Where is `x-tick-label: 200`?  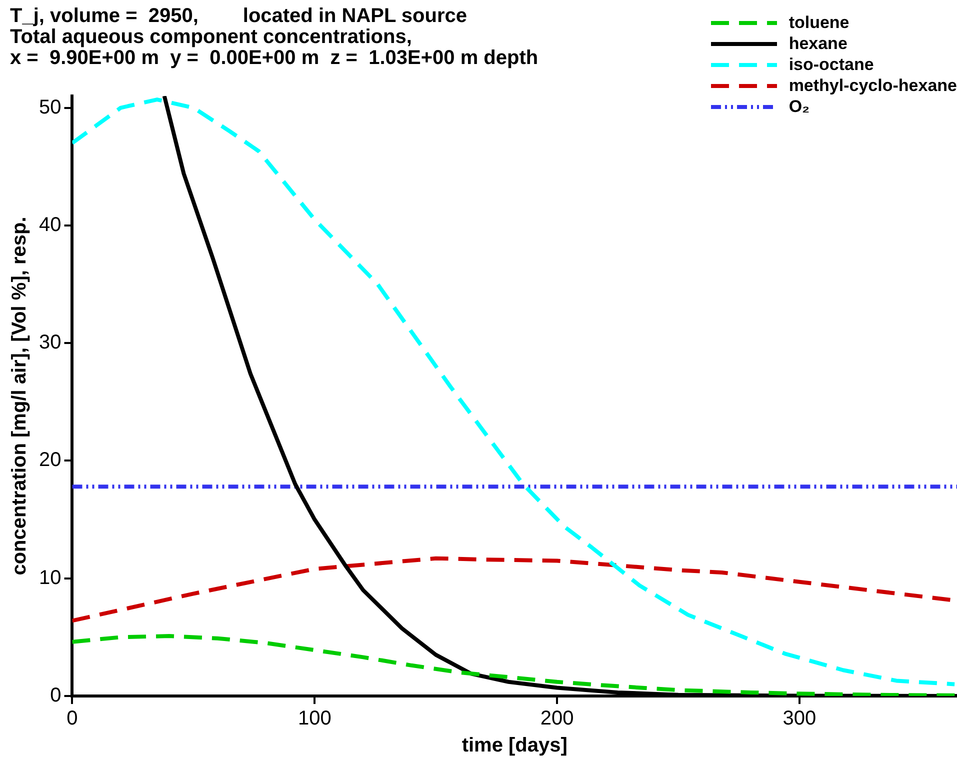 x-tick-label: 200 is located at coordinates (557, 719).